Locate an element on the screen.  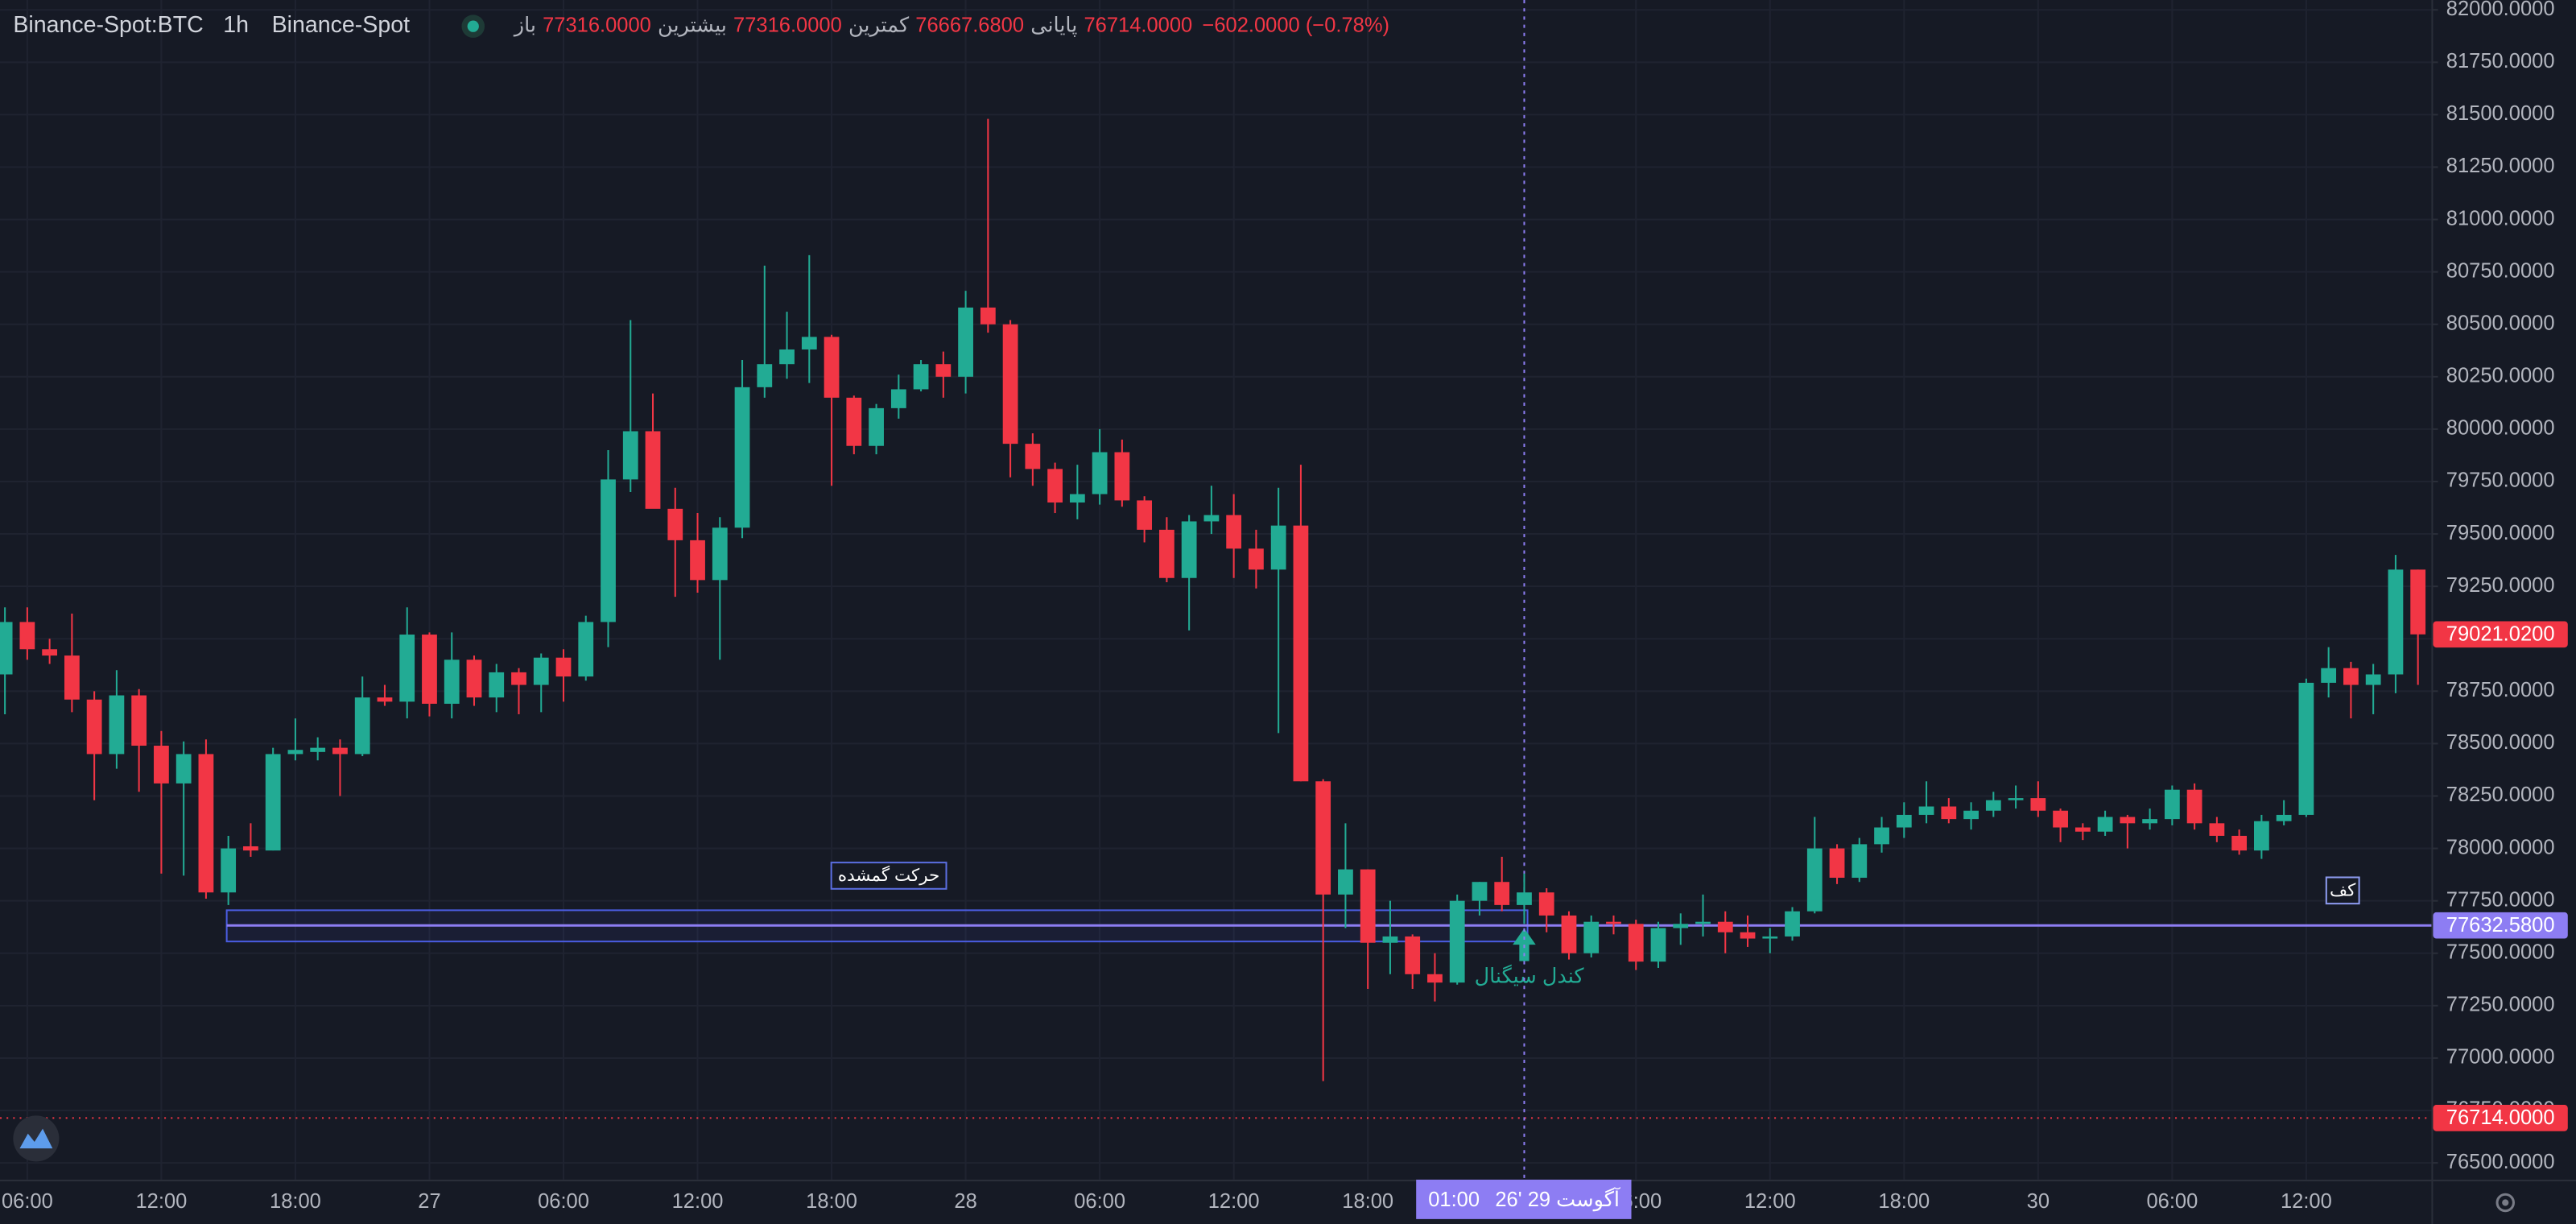
settings is located at coordinates (2505, 1203).